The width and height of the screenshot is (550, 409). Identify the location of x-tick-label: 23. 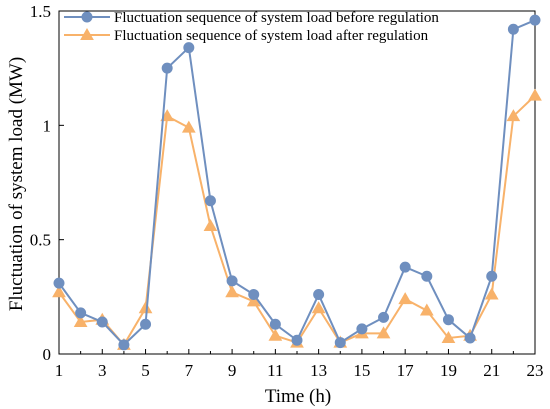
(535, 370).